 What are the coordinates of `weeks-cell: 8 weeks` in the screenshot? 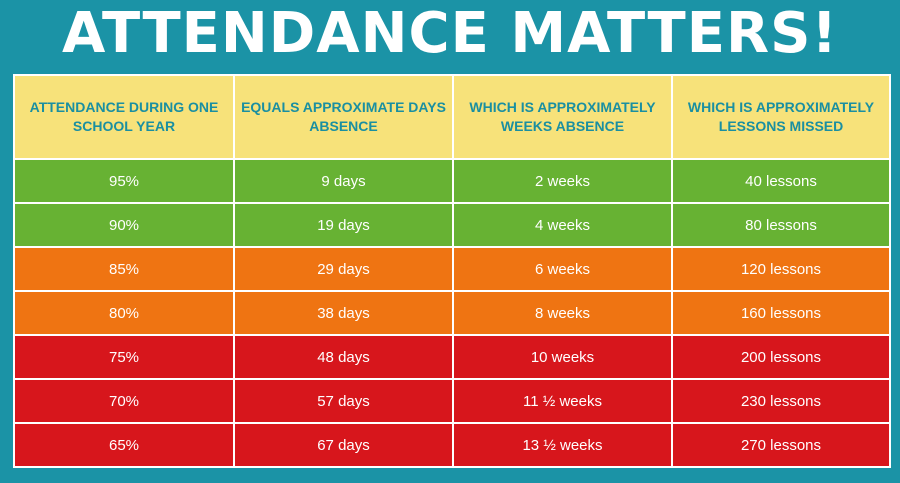 It's located at (562, 313).